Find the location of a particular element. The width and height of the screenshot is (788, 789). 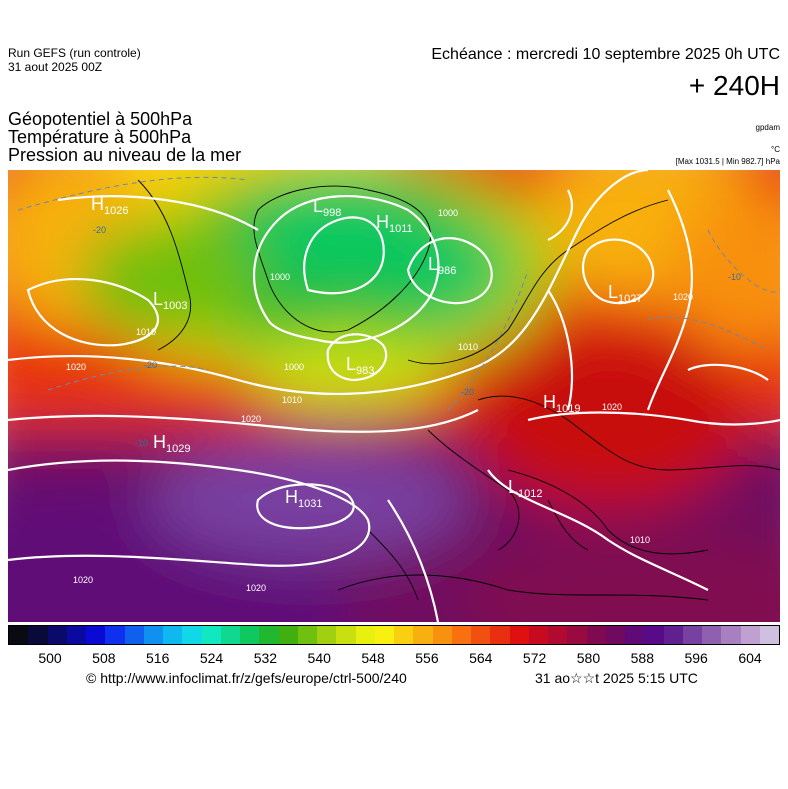

pressure-center: L1012 is located at coordinates (525, 488).